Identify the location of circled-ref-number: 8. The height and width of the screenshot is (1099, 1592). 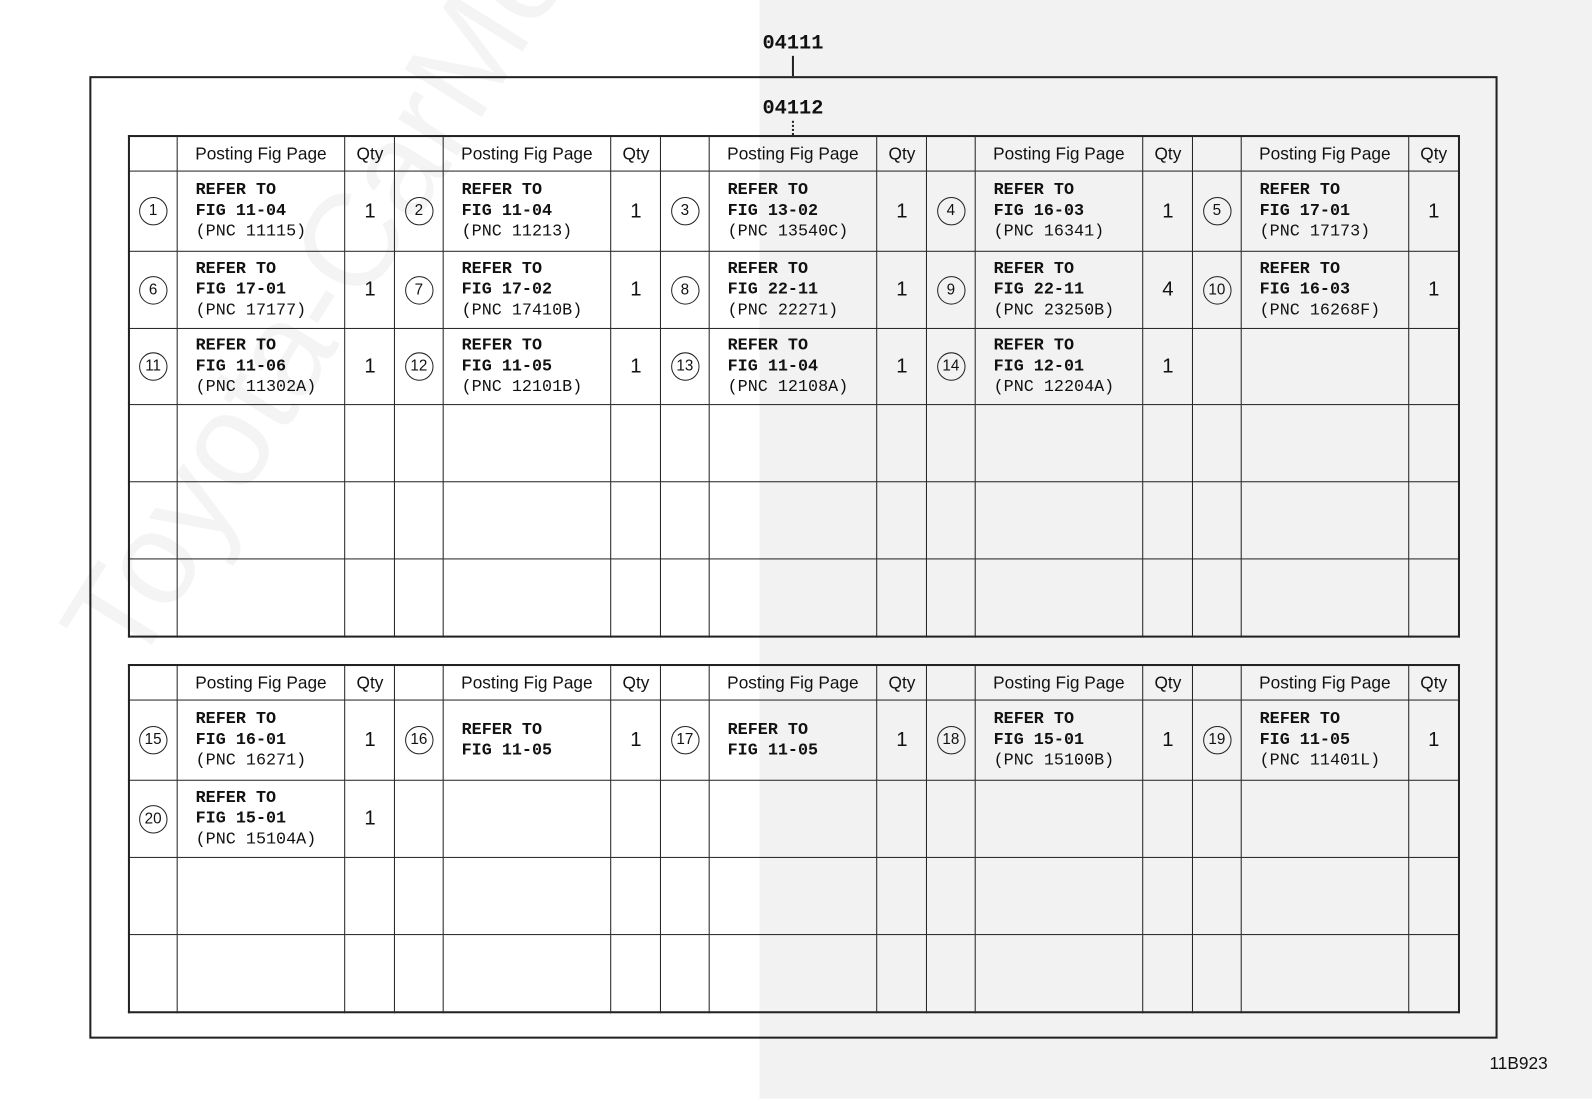
(685, 290).